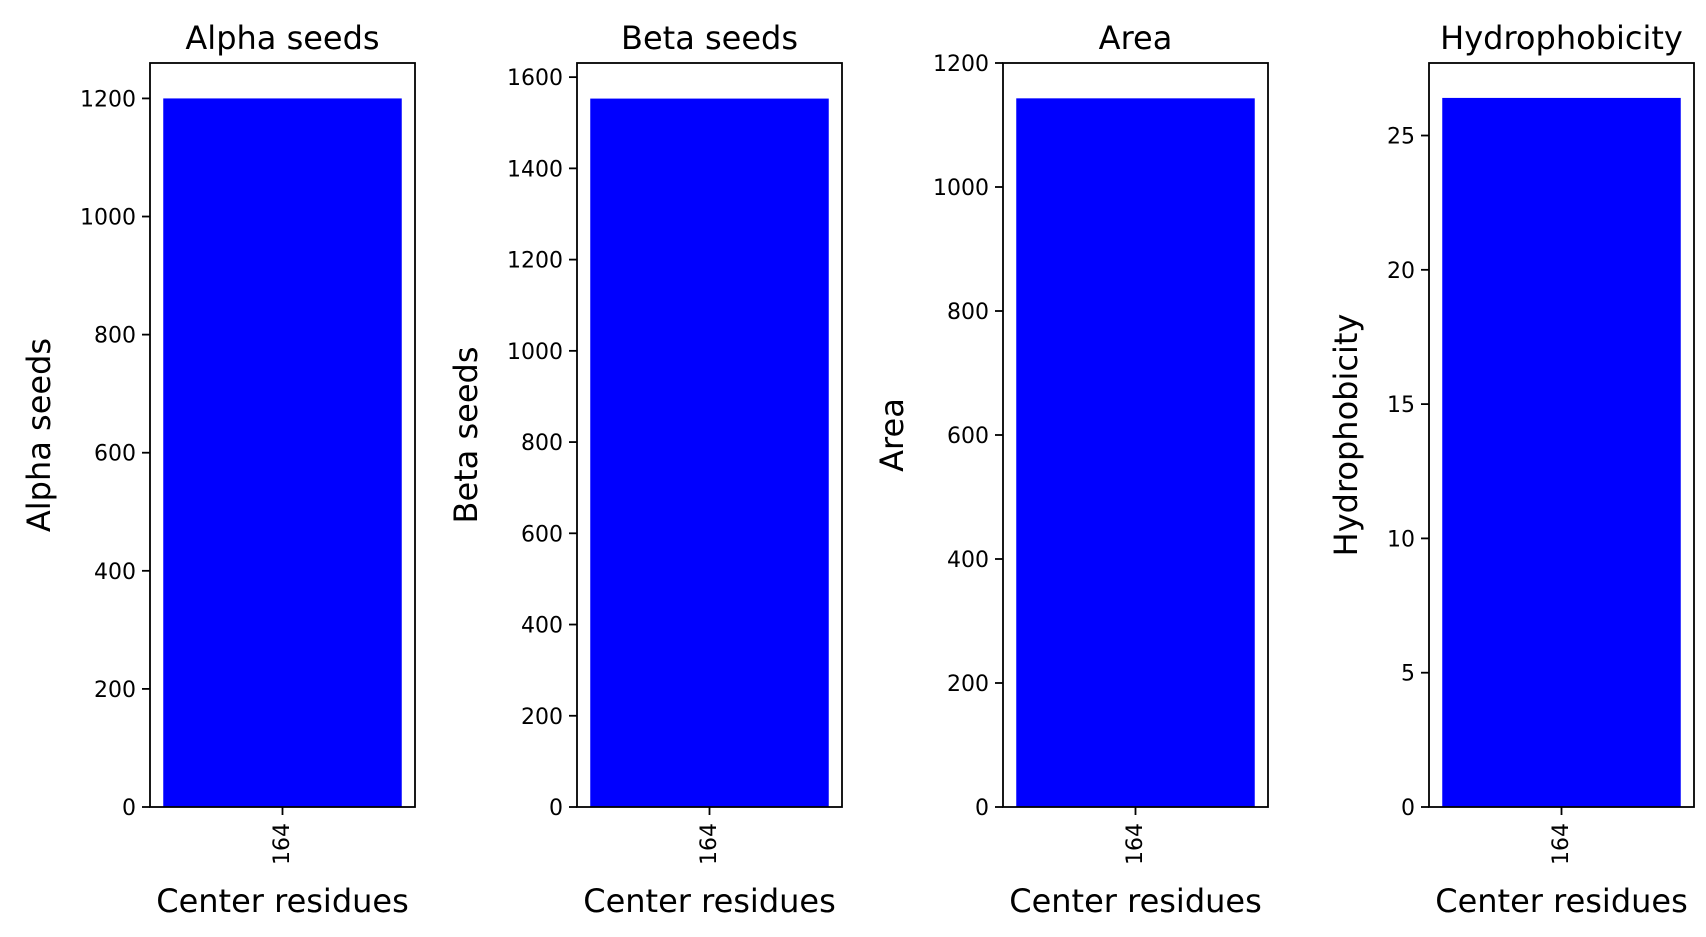 Image resolution: width=1706 pixels, height=937 pixels. I want to click on y-tick-label: 1400, so click(535, 169).